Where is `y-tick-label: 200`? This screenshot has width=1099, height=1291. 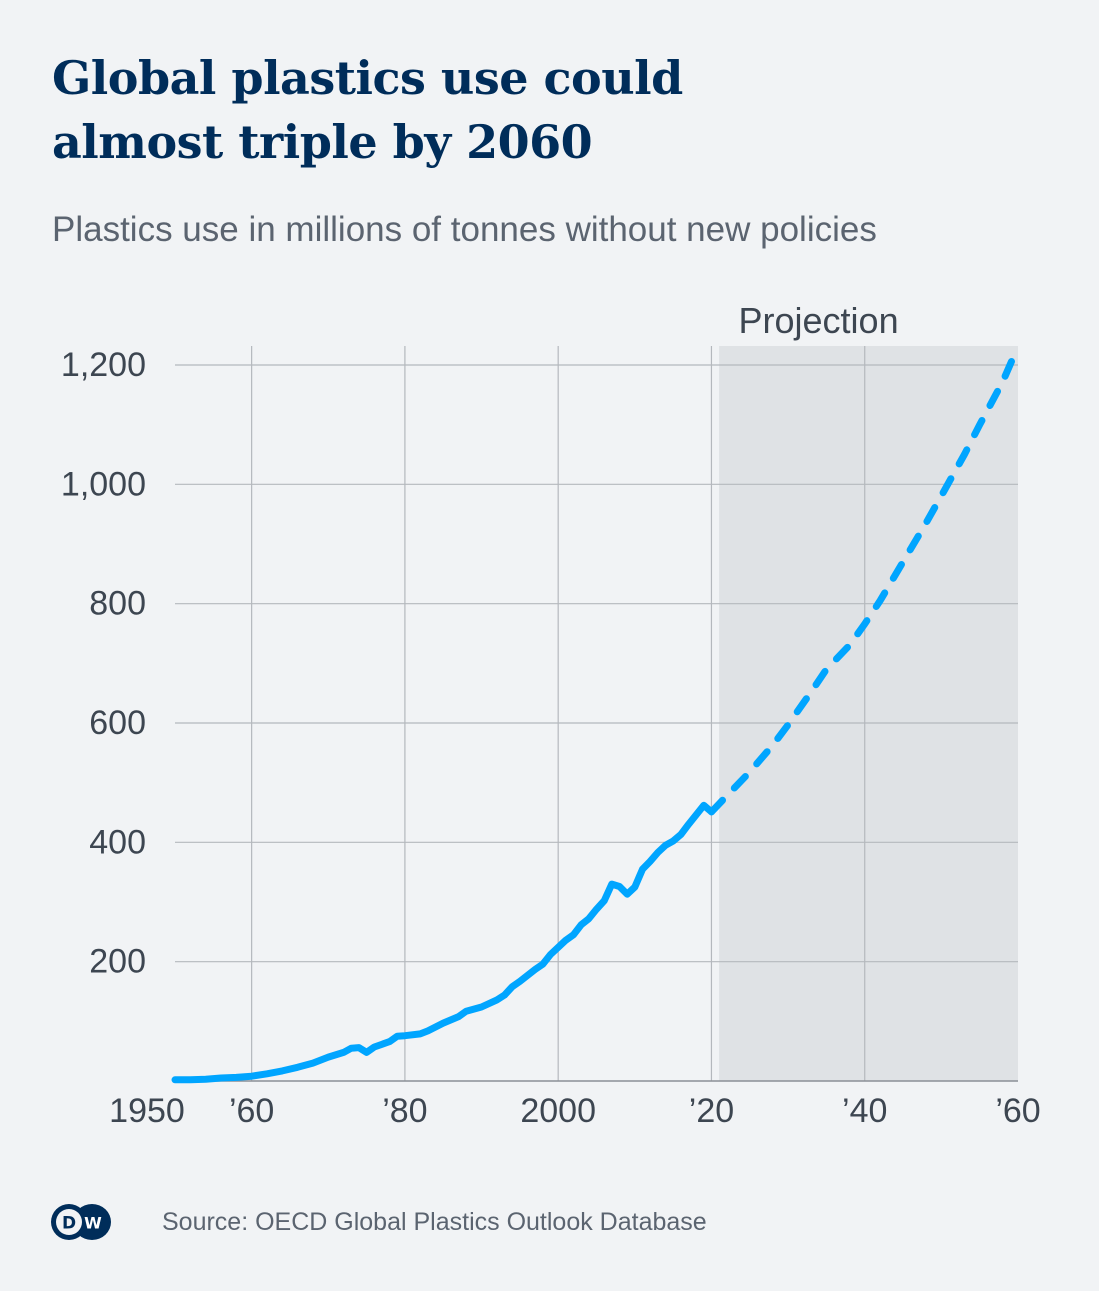 y-tick-label: 200 is located at coordinates (117, 962).